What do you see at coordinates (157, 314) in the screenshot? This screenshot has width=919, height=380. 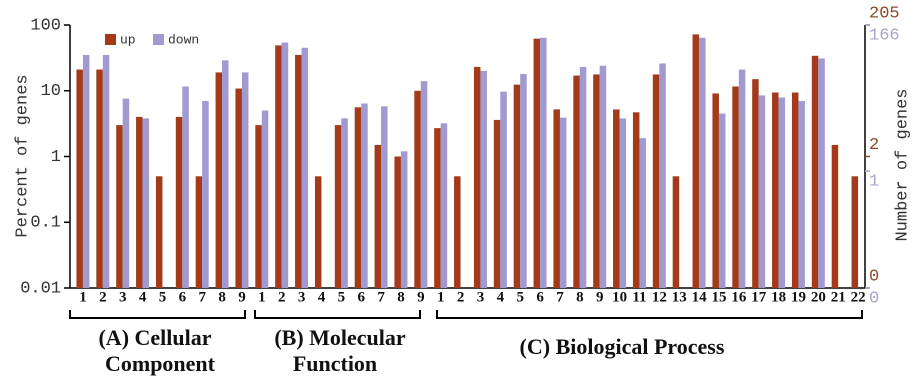 I see `bracket-a` at bounding box center [157, 314].